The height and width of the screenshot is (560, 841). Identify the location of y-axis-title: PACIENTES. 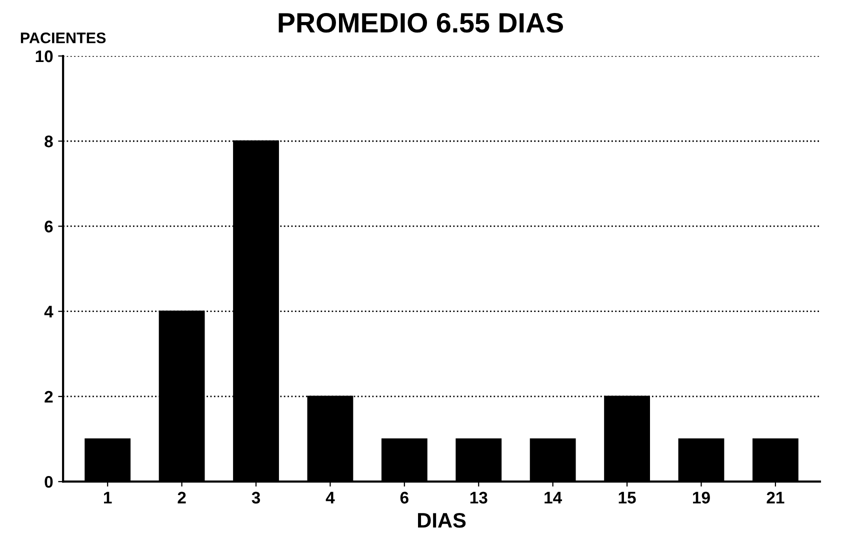
(63, 38).